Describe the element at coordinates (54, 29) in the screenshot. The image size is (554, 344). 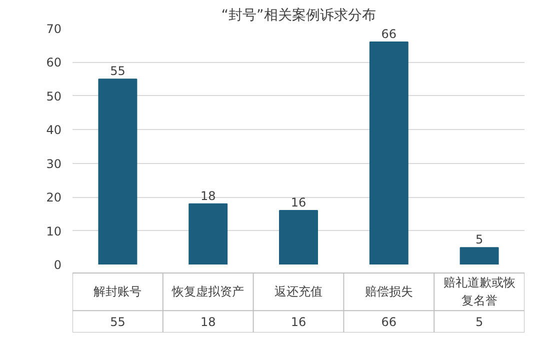
I see `y-tick-label: 70` at that location.